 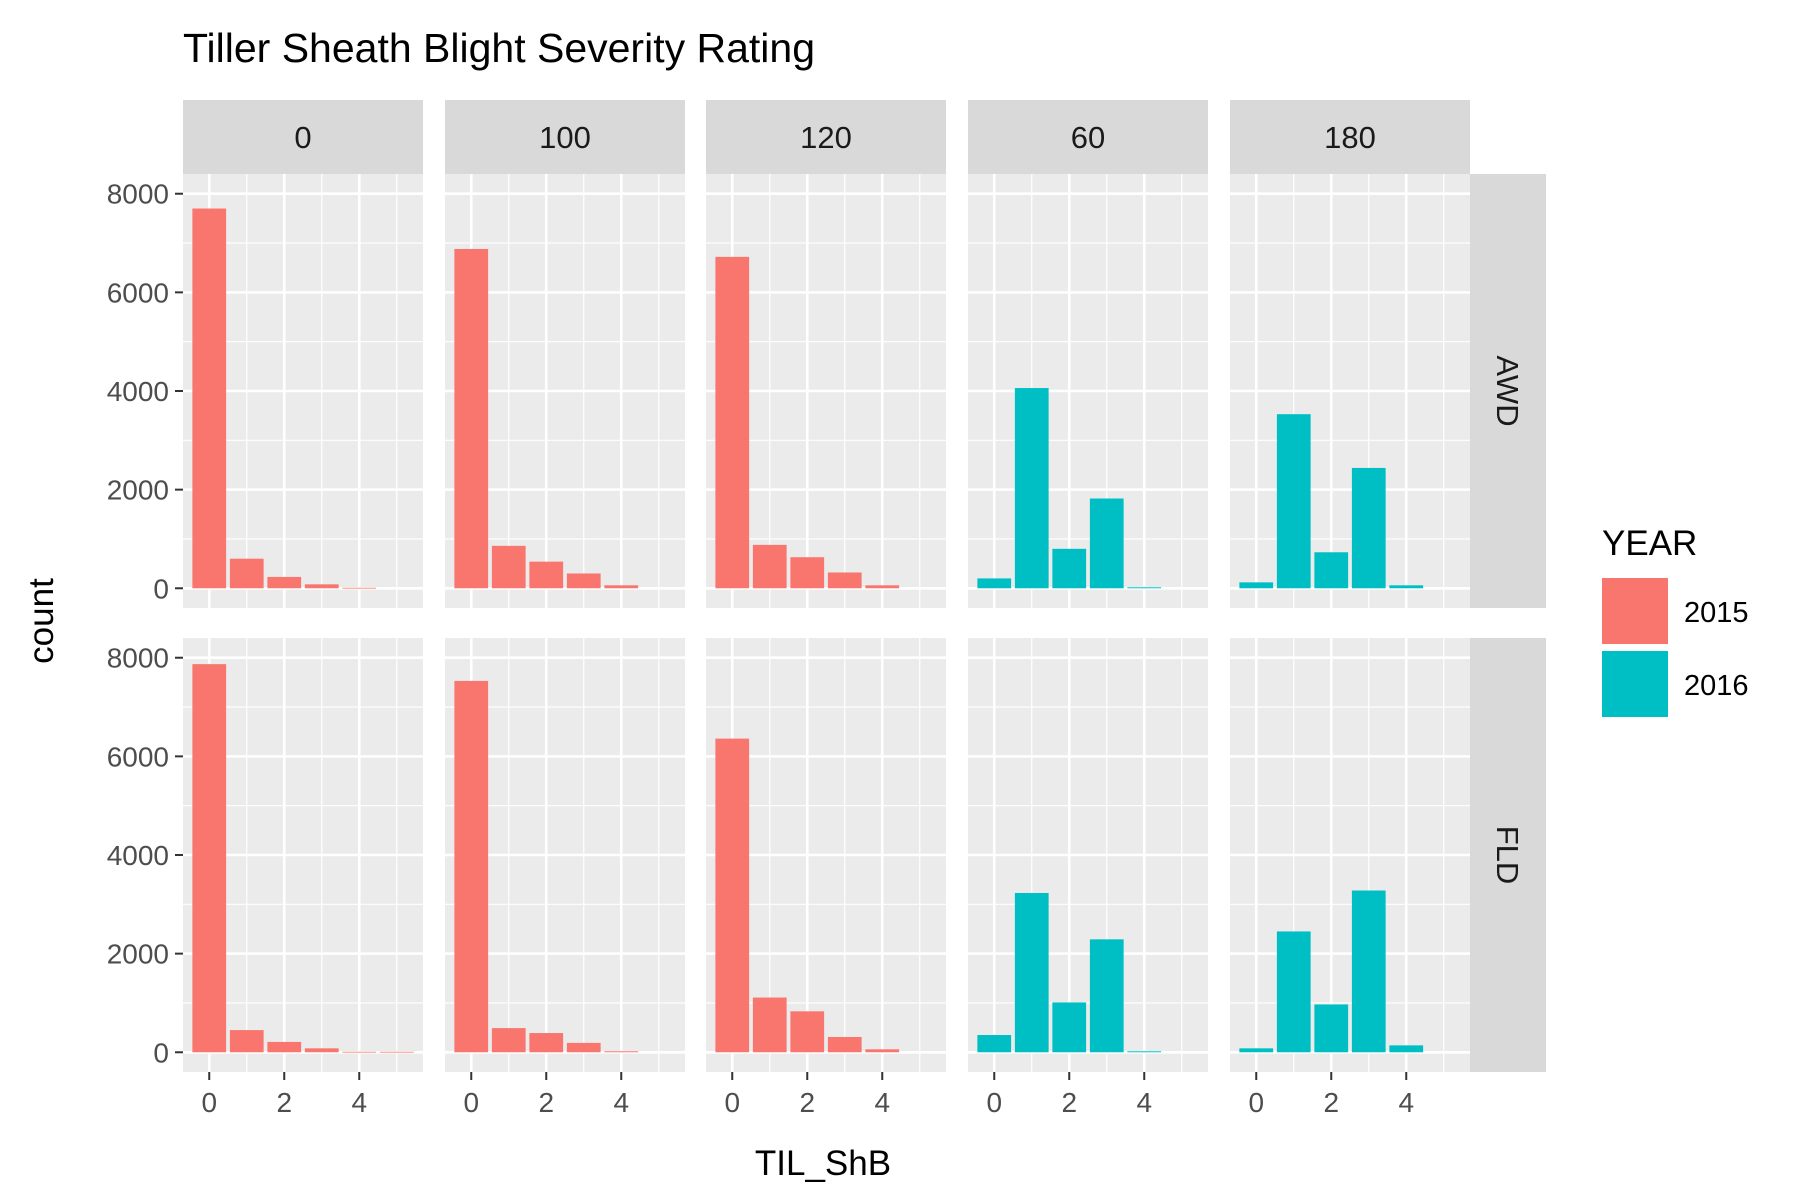 What do you see at coordinates (823, 1163) in the screenshot?
I see `x-axis-label: TIL_ShB` at bounding box center [823, 1163].